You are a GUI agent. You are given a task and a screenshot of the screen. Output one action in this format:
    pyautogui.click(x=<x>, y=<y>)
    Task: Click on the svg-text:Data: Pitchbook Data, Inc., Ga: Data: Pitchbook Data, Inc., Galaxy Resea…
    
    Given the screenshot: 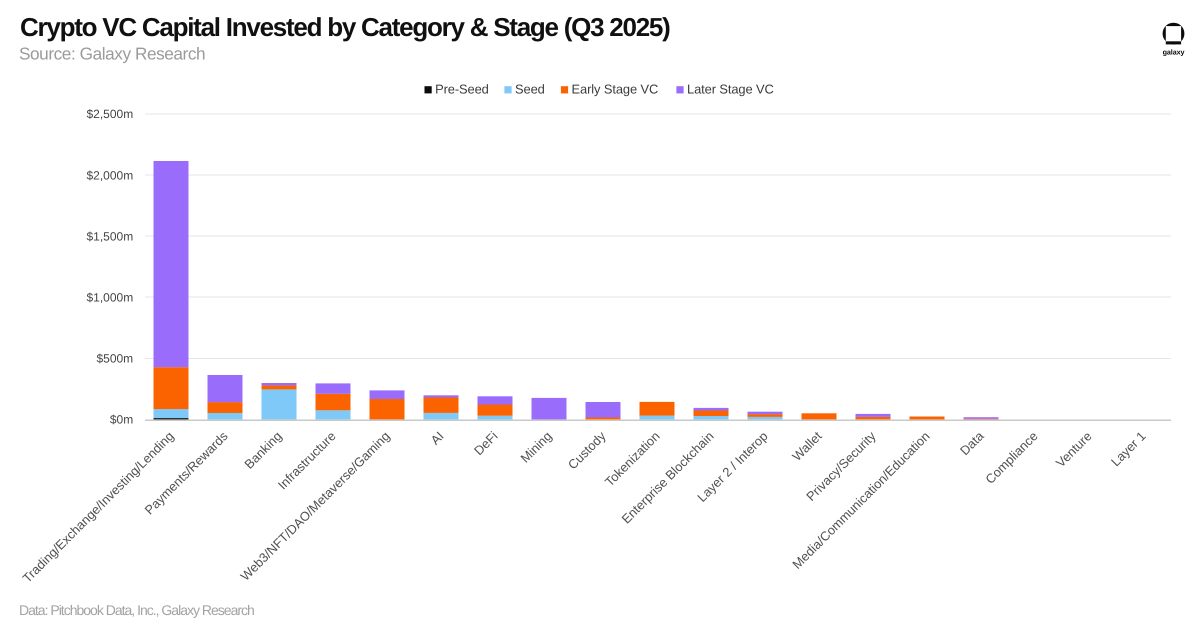 What is the action you would take?
    pyautogui.click(x=136, y=610)
    